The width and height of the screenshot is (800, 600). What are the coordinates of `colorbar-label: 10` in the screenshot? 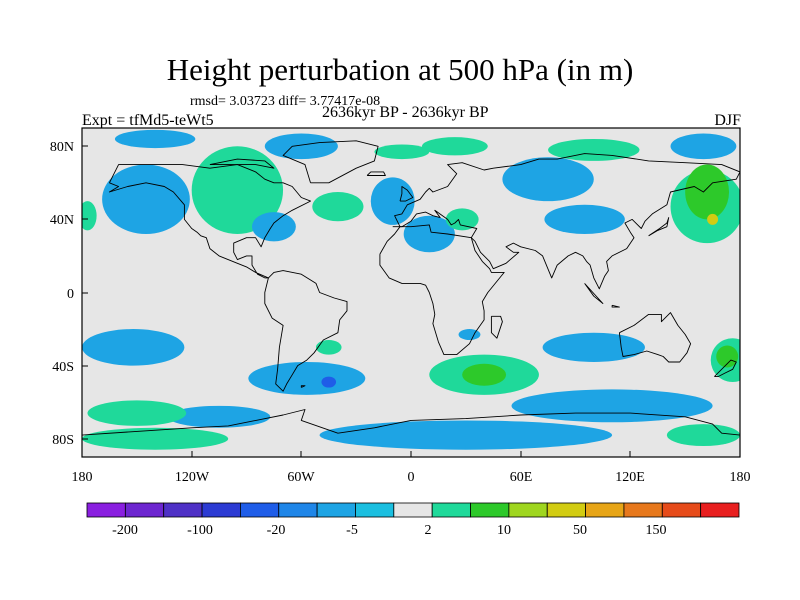 It's located at (504, 530).